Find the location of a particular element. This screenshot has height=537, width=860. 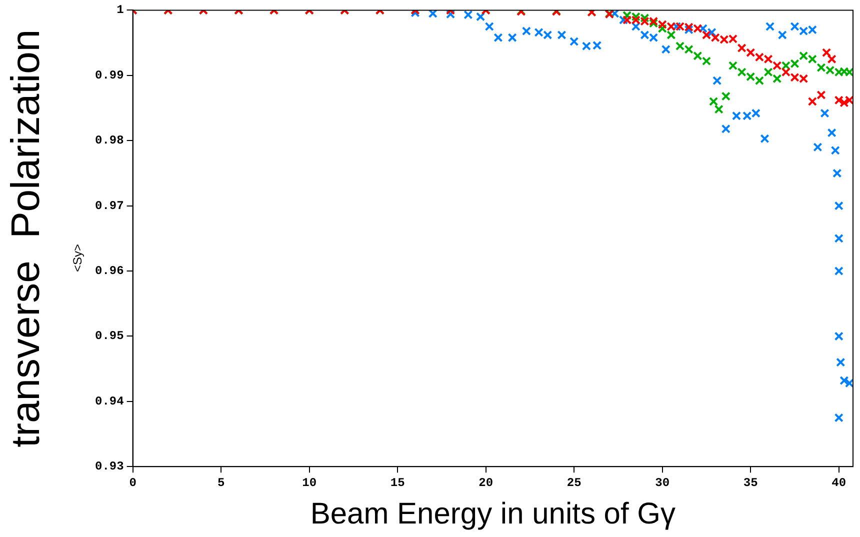

x-axis-title: Beam Energy in units of Gγ is located at coordinates (493, 513).